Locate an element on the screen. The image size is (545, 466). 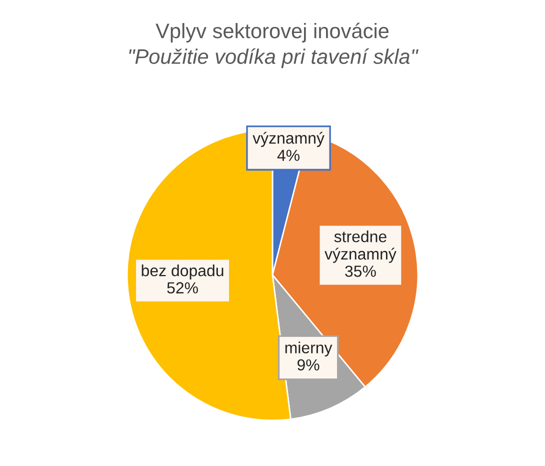
data-label: 4% is located at coordinates (288, 155).